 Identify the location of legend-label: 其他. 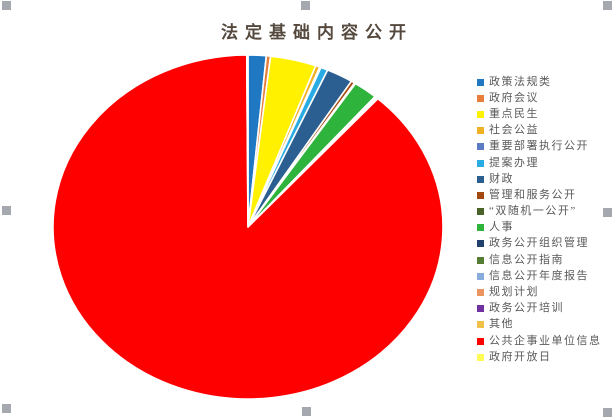
(501, 324).